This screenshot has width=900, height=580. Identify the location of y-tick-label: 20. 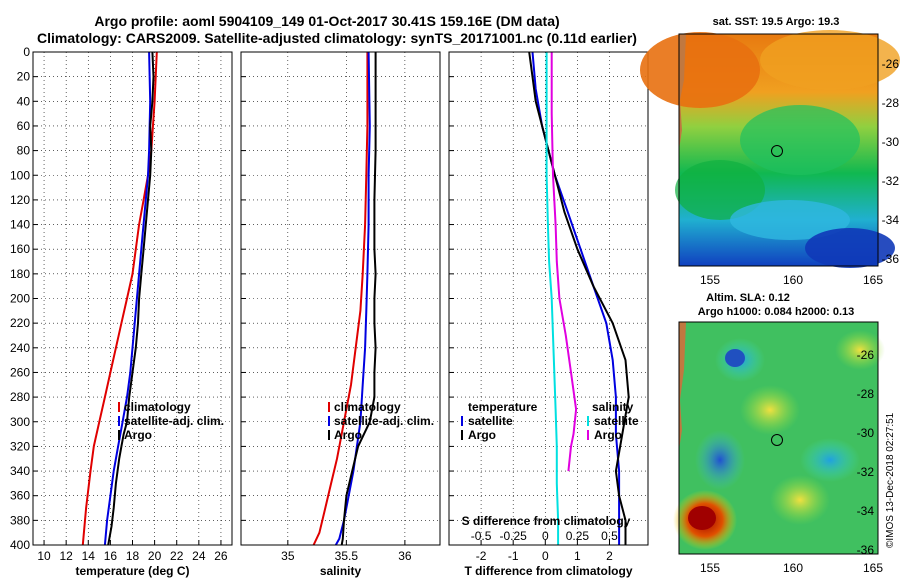
(24, 77).